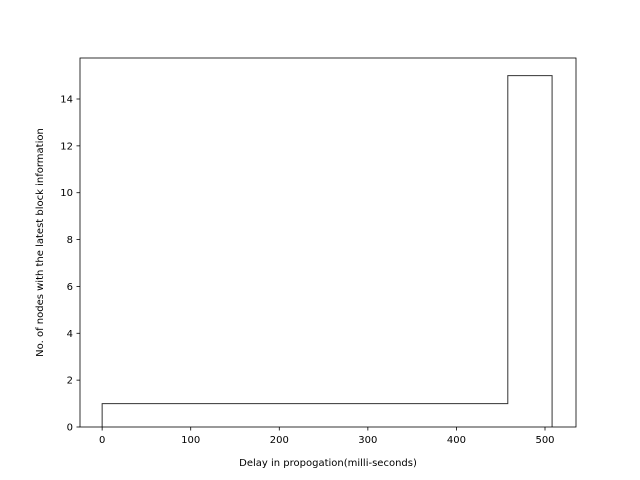 The image size is (640, 480). Describe the element at coordinates (70, 264) in the screenshot. I see `y-axis: 0 2 4 6 8 10 12 14` at that location.